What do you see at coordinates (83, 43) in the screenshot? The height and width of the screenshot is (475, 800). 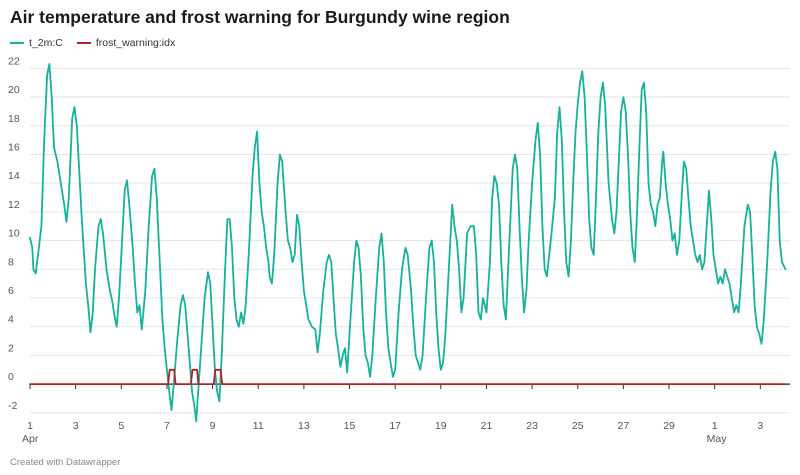 I see `legend-swatch-frost` at bounding box center [83, 43].